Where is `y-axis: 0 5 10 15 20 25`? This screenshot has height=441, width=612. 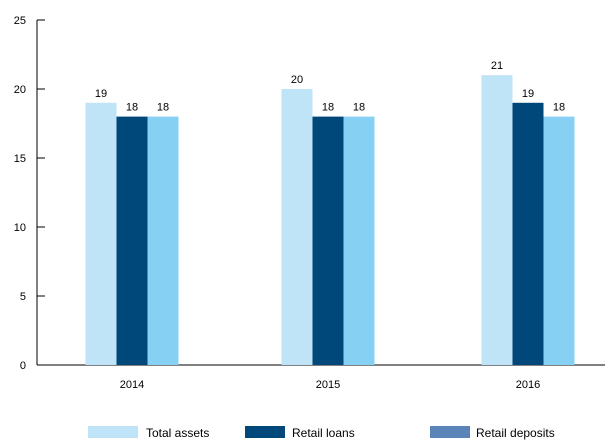
y-axis: 0 5 10 15 20 25 is located at coordinates (29, 193).